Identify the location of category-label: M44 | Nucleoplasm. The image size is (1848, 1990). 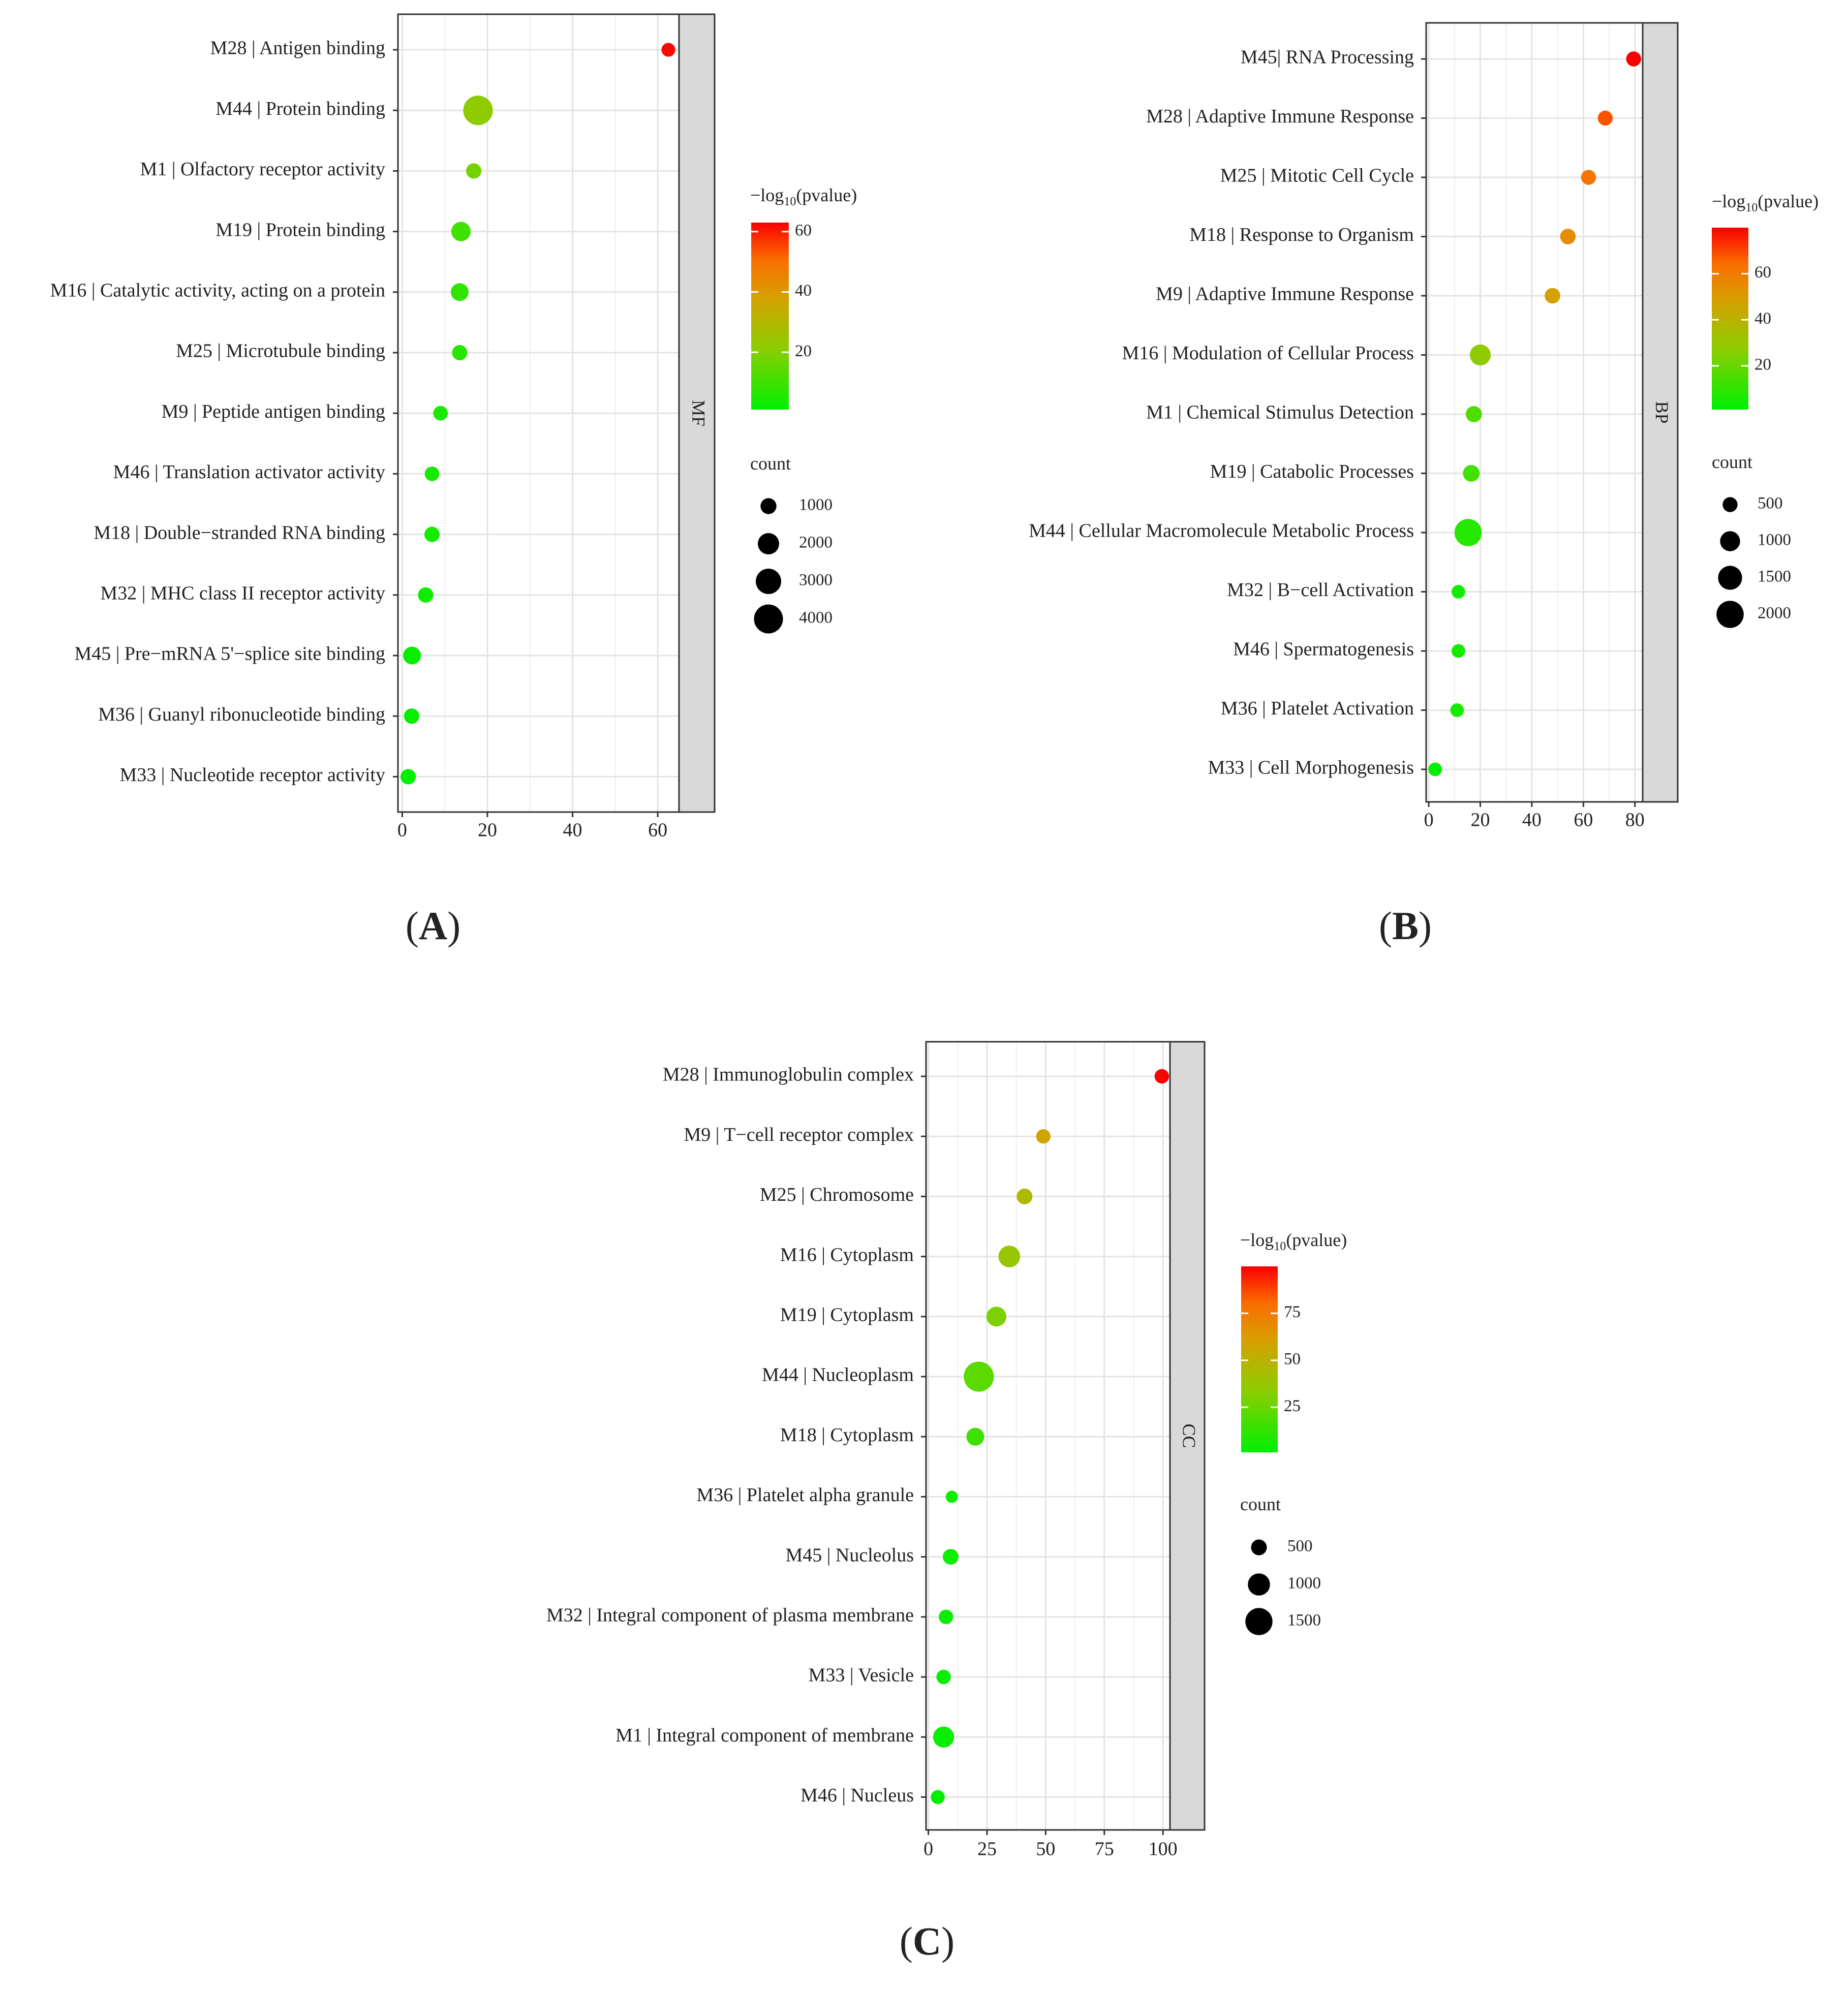
(838, 1375).